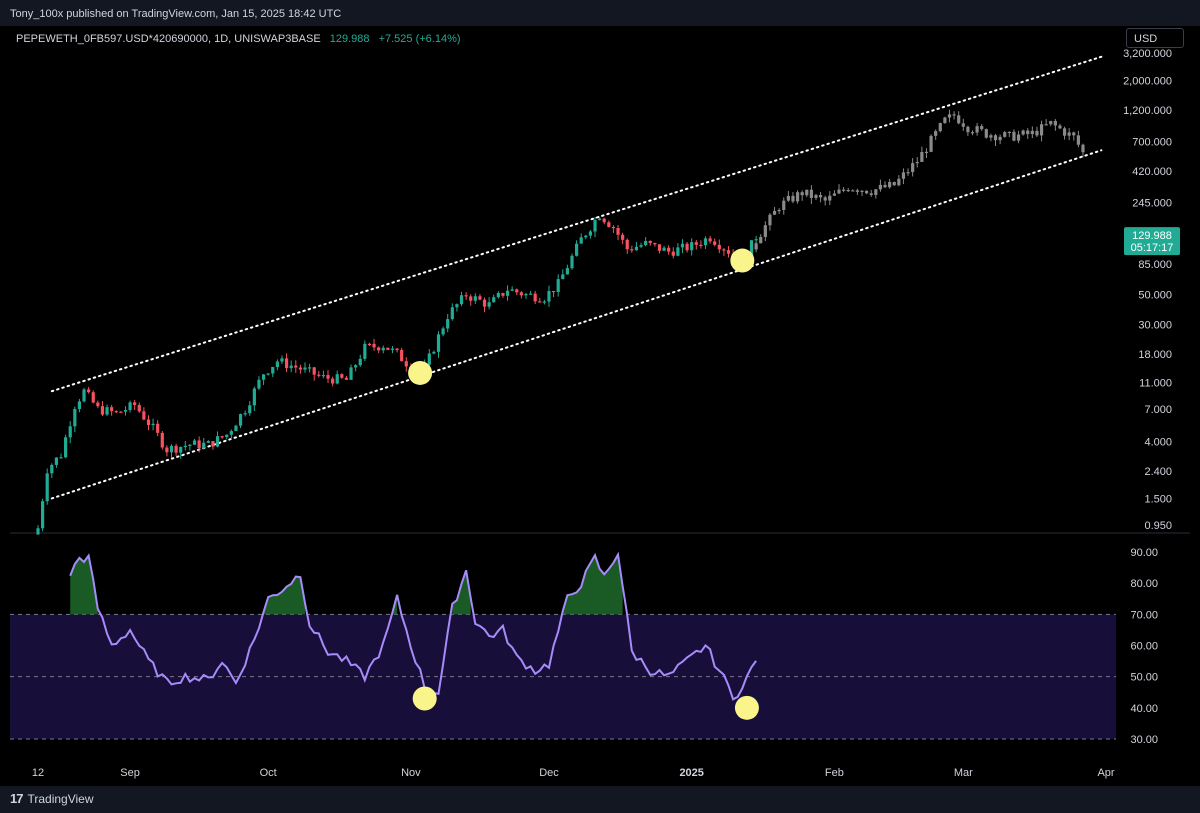 The height and width of the screenshot is (813, 1200). What do you see at coordinates (1144, 678) in the screenshot?
I see `rsi-axis-label: 50.00` at bounding box center [1144, 678].